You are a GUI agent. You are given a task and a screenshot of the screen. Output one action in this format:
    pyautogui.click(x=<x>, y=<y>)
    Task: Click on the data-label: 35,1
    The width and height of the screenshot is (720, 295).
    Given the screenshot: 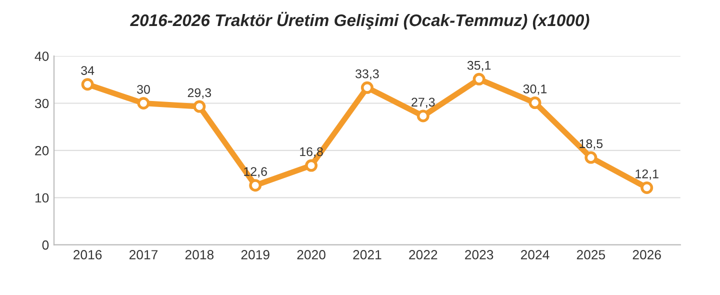 What is the action you would take?
    pyautogui.click(x=479, y=66)
    